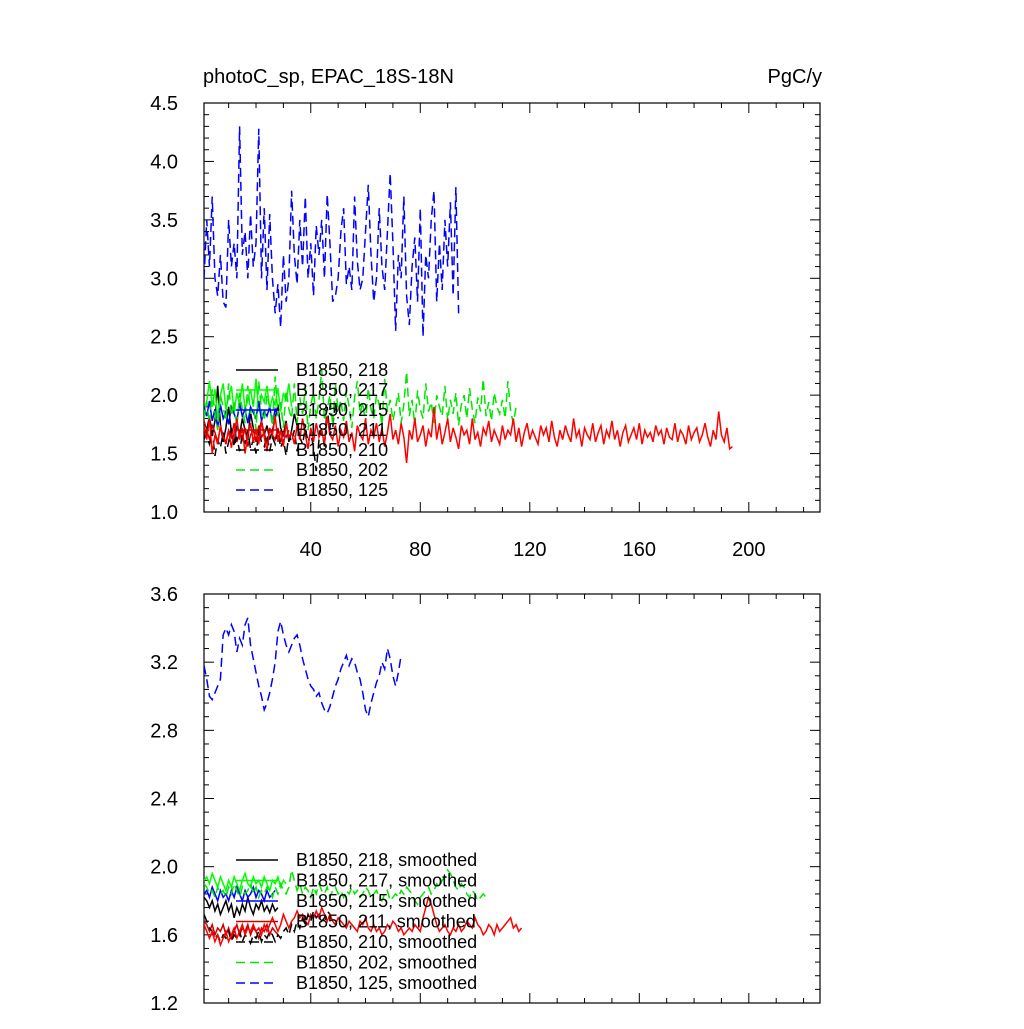 The height and width of the screenshot is (1029, 1024). I want to click on y-tick-label: 1.0, so click(164, 513).